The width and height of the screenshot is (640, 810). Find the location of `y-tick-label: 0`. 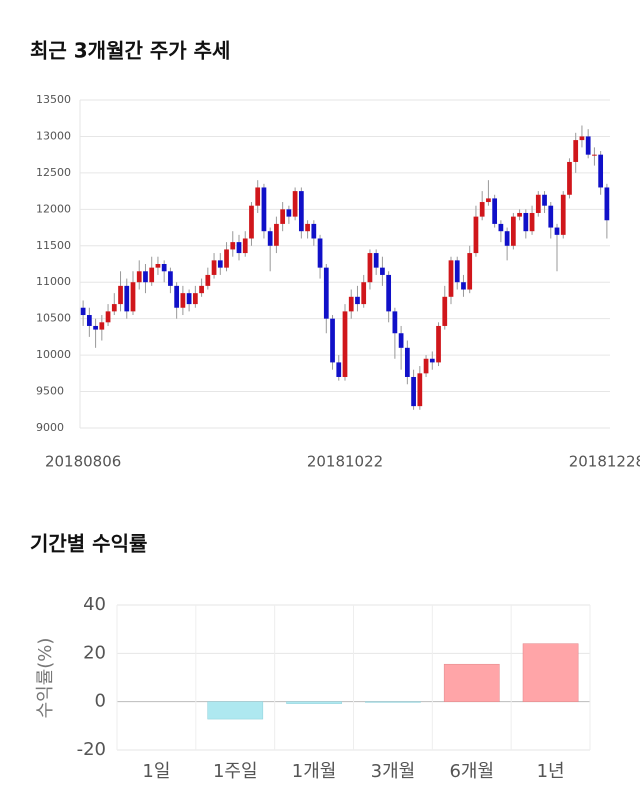

y-tick-label: 0 is located at coordinates (100, 701).